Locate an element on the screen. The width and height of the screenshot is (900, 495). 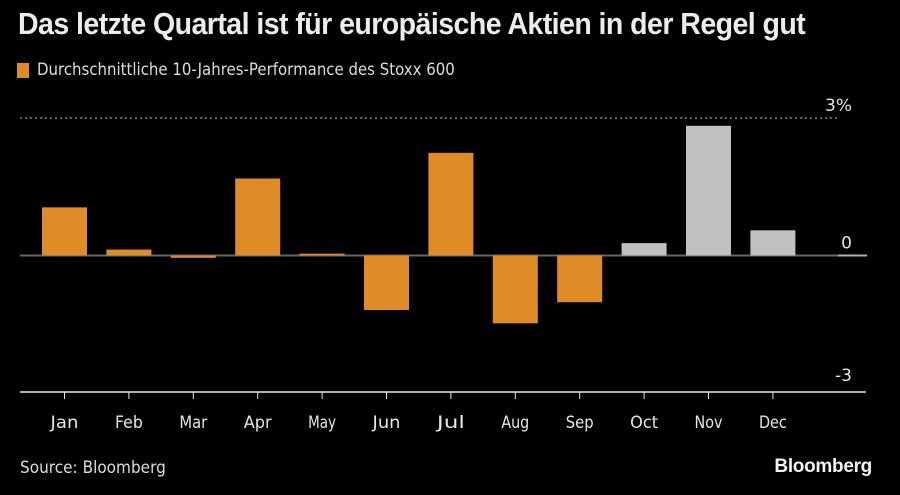
bar-apr is located at coordinates (258, 217).